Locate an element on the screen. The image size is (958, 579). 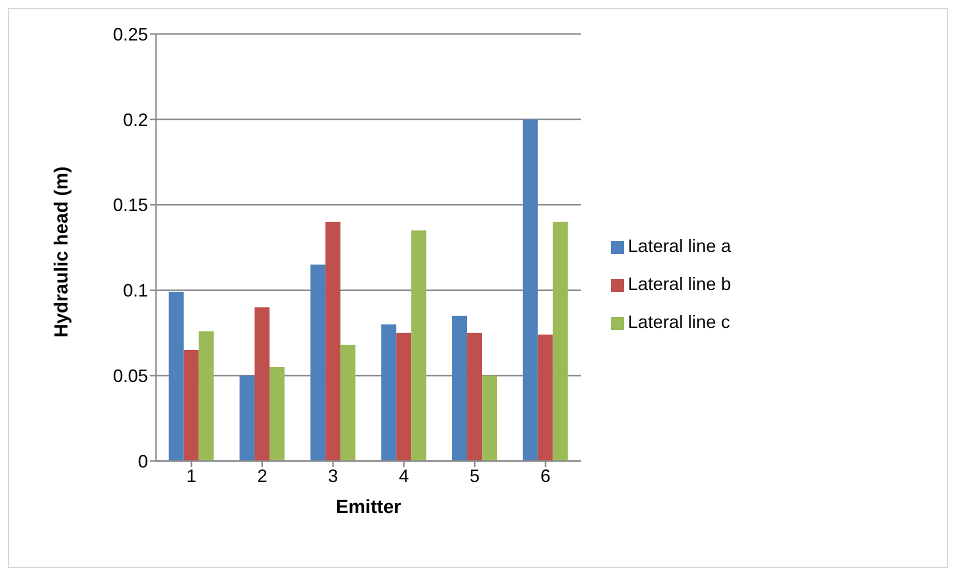
x-axis-title: Emitter is located at coordinates (369, 507).